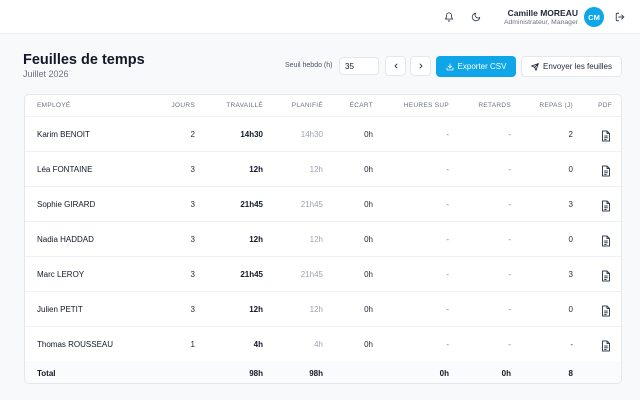 Image resolution: width=640 pixels, height=400 pixels. What do you see at coordinates (426, 105) in the screenshot?
I see `col-heures-sup: HEURES SUP` at bounding box center [426, 105].